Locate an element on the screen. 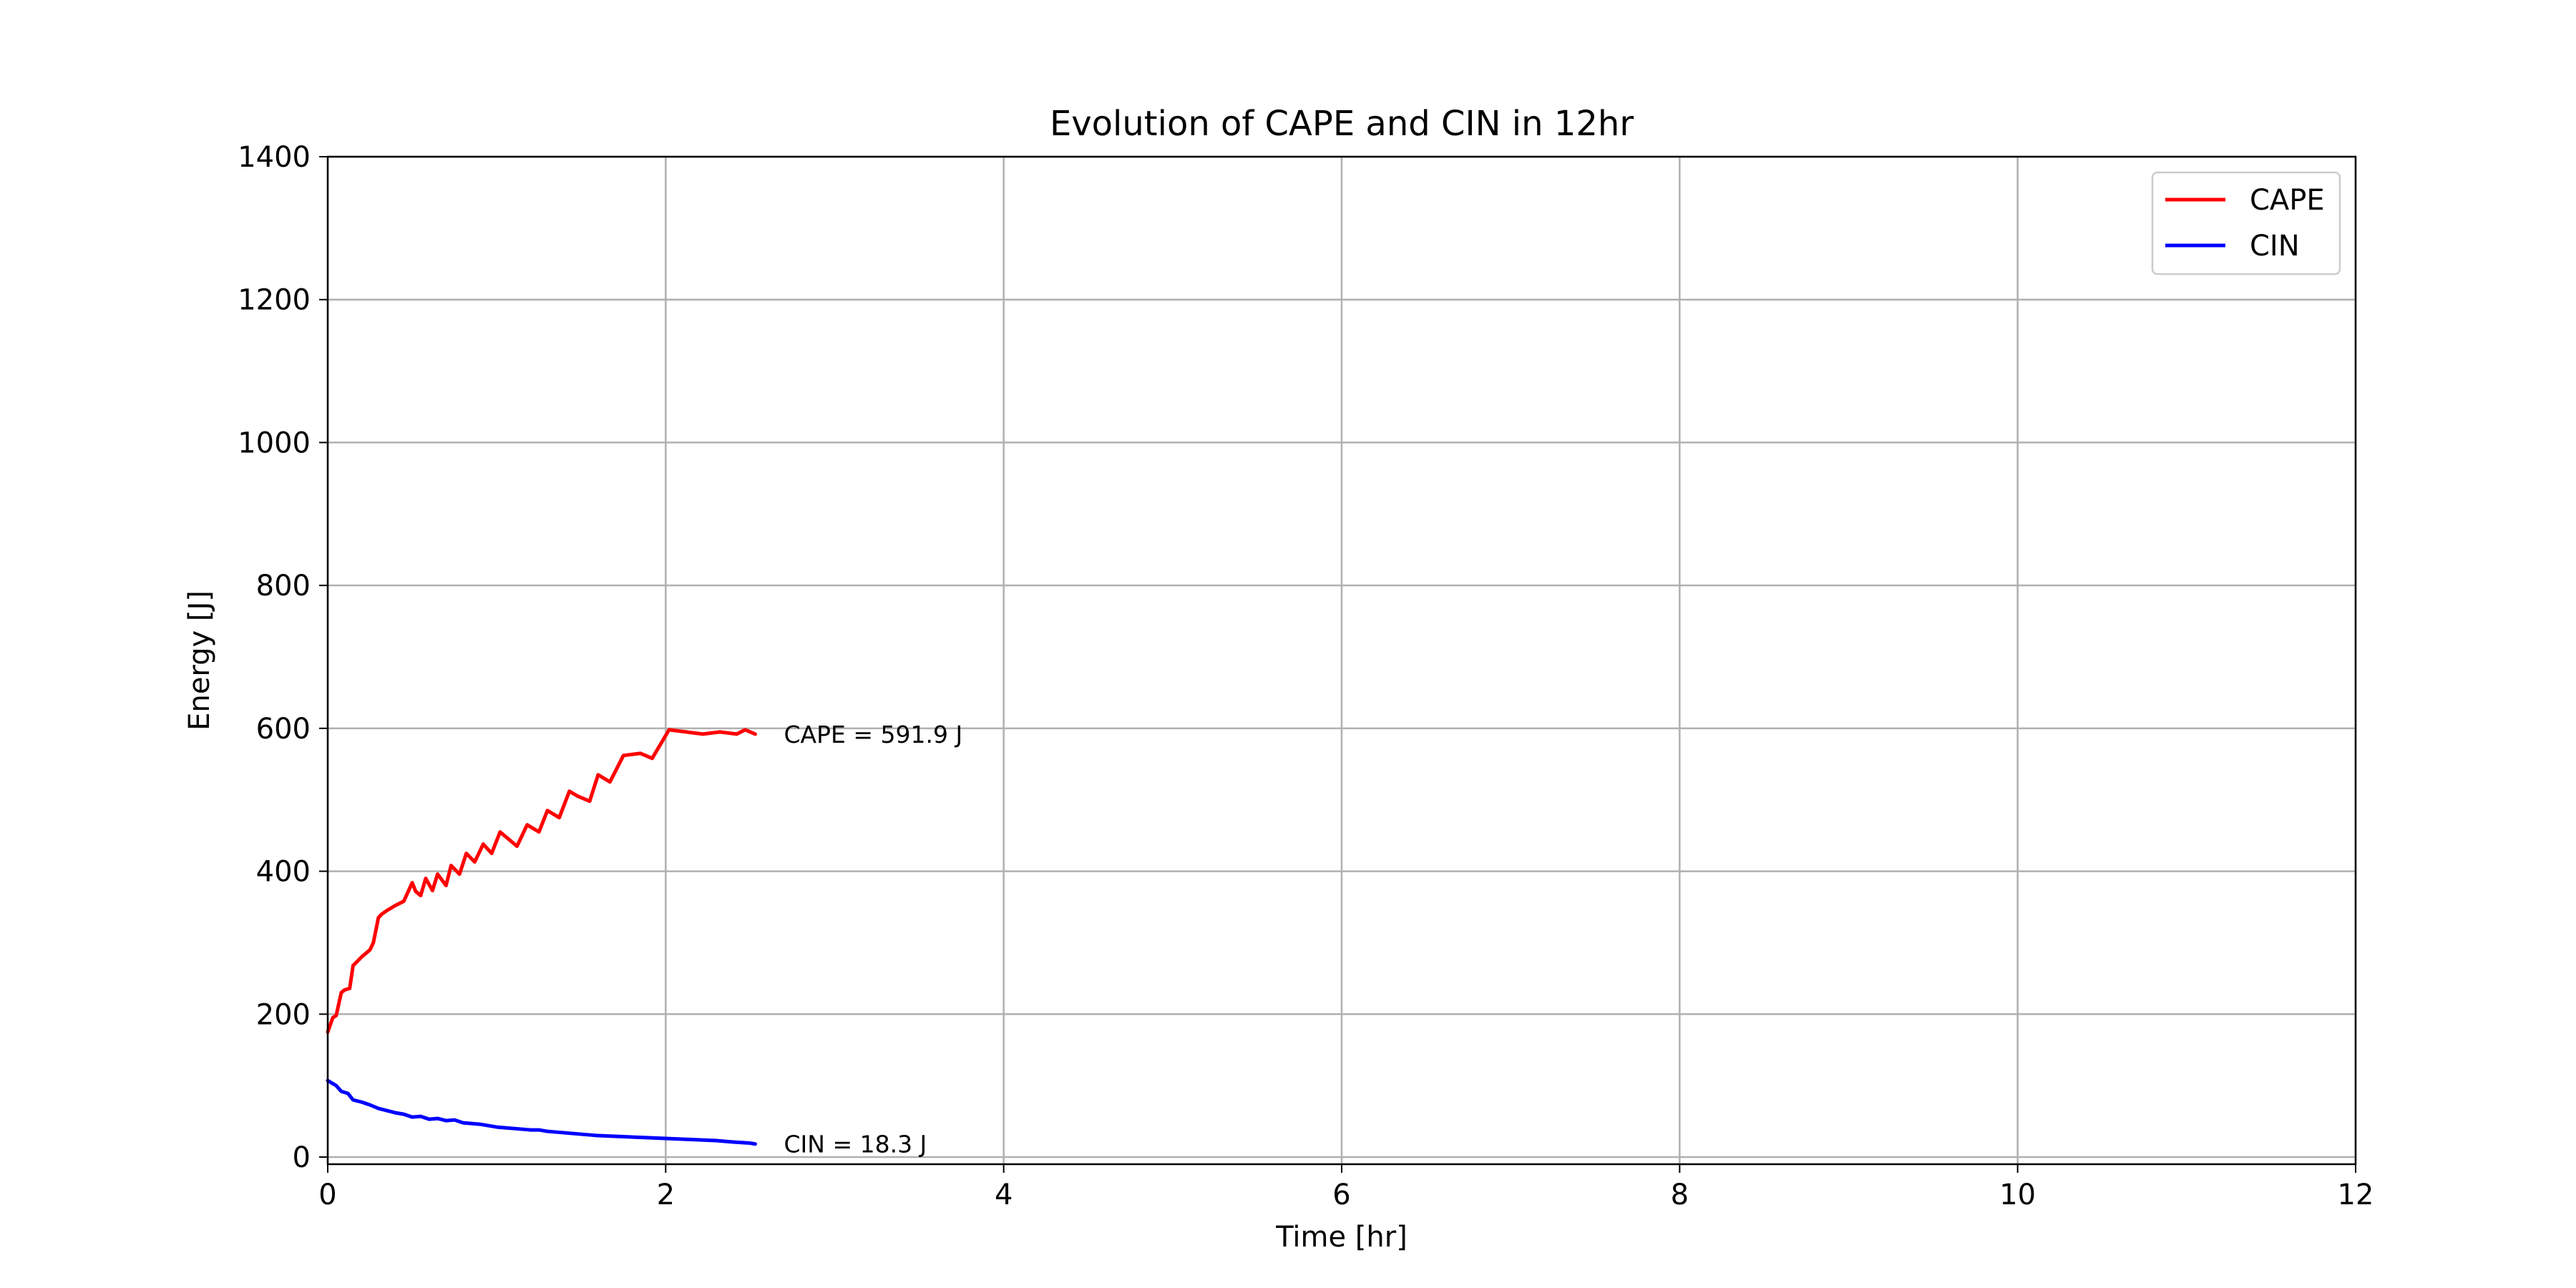 This screenshot has height=1288, width=2576. x-tick-label: 2 is located at coordinates (666, 1195).